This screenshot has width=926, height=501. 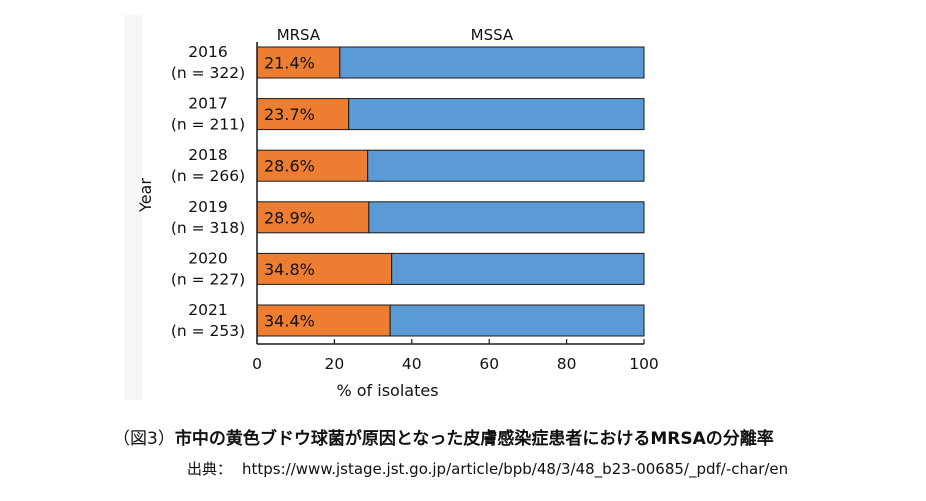 I want to click on y-axis-title: Year, so click(x=145, y=195).